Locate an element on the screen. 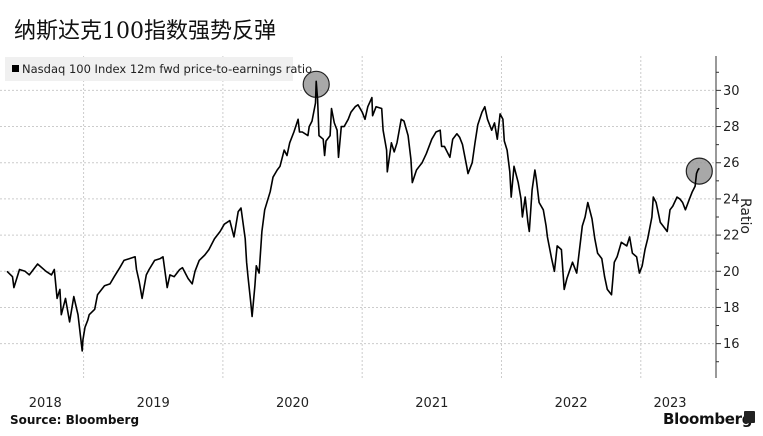 The height and width of the screenshot is (436, 763). y-axis-title: Ratio is located at coordinates (745, 216).